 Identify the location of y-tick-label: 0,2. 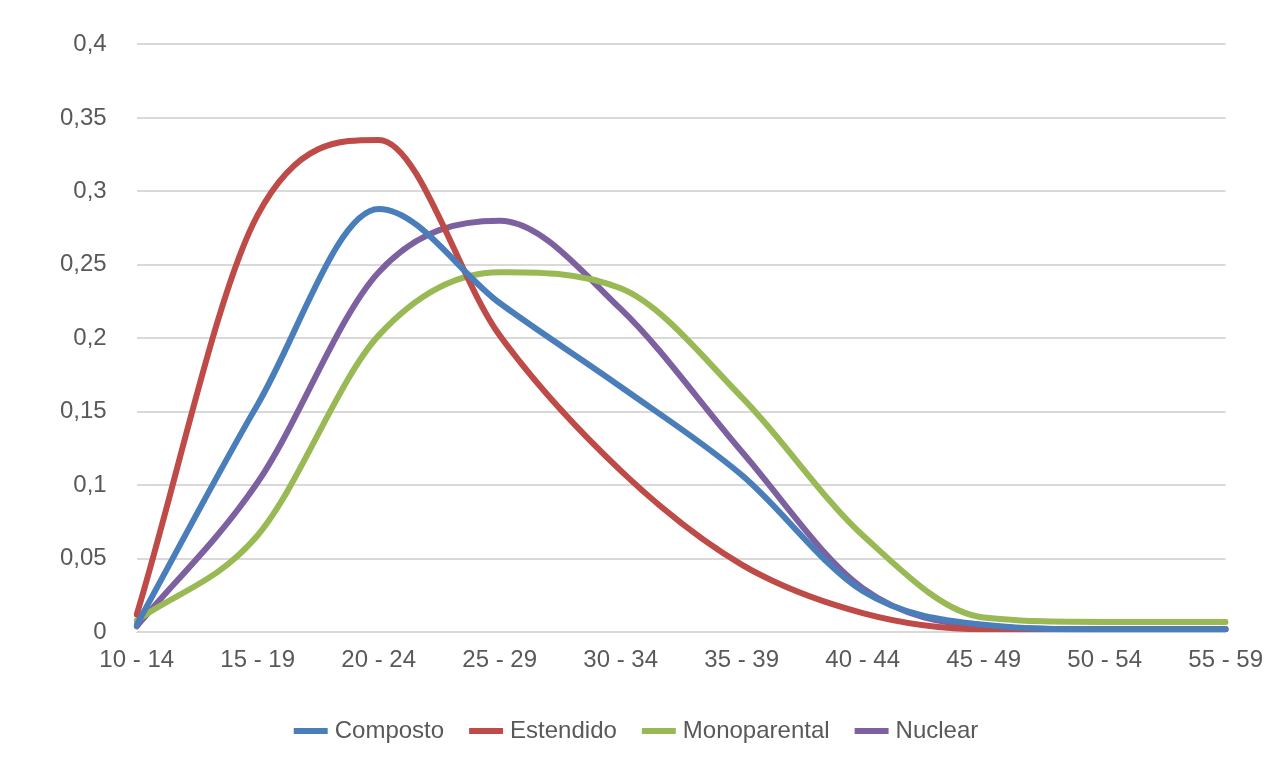
(90, 336).